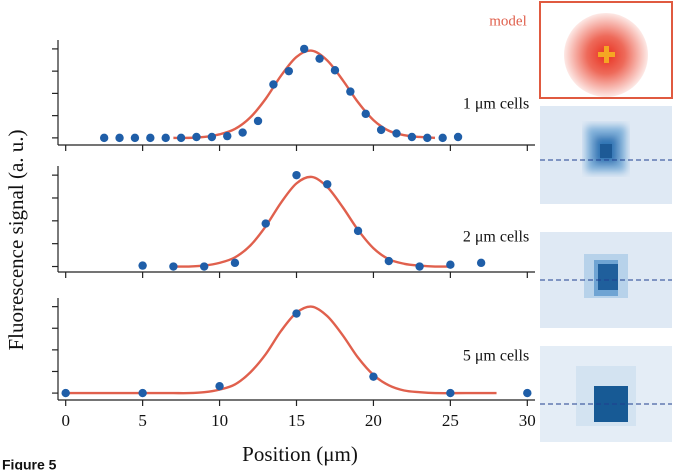 The height and width of the screenshot is (470, 675). Describe the element at coordinates (29, 463) in the screenshot. I see `figure-label: Figure 5` at that location.